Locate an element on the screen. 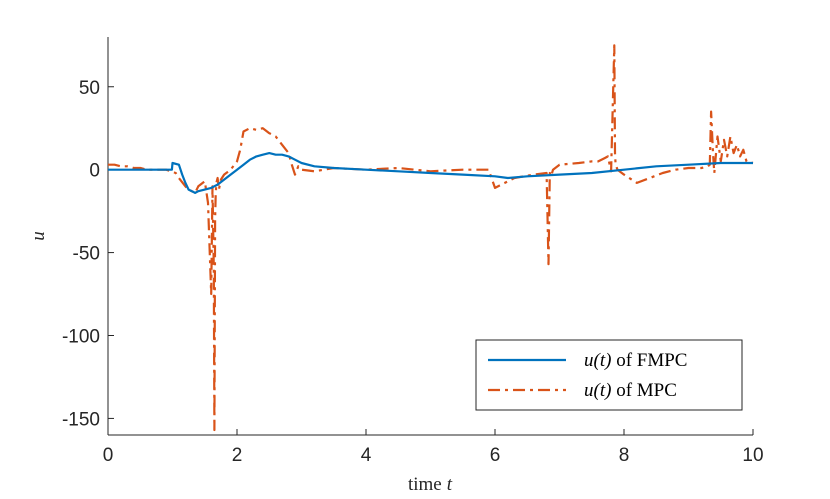  y-tick-label: -150 is located at coordinates (81, 419).